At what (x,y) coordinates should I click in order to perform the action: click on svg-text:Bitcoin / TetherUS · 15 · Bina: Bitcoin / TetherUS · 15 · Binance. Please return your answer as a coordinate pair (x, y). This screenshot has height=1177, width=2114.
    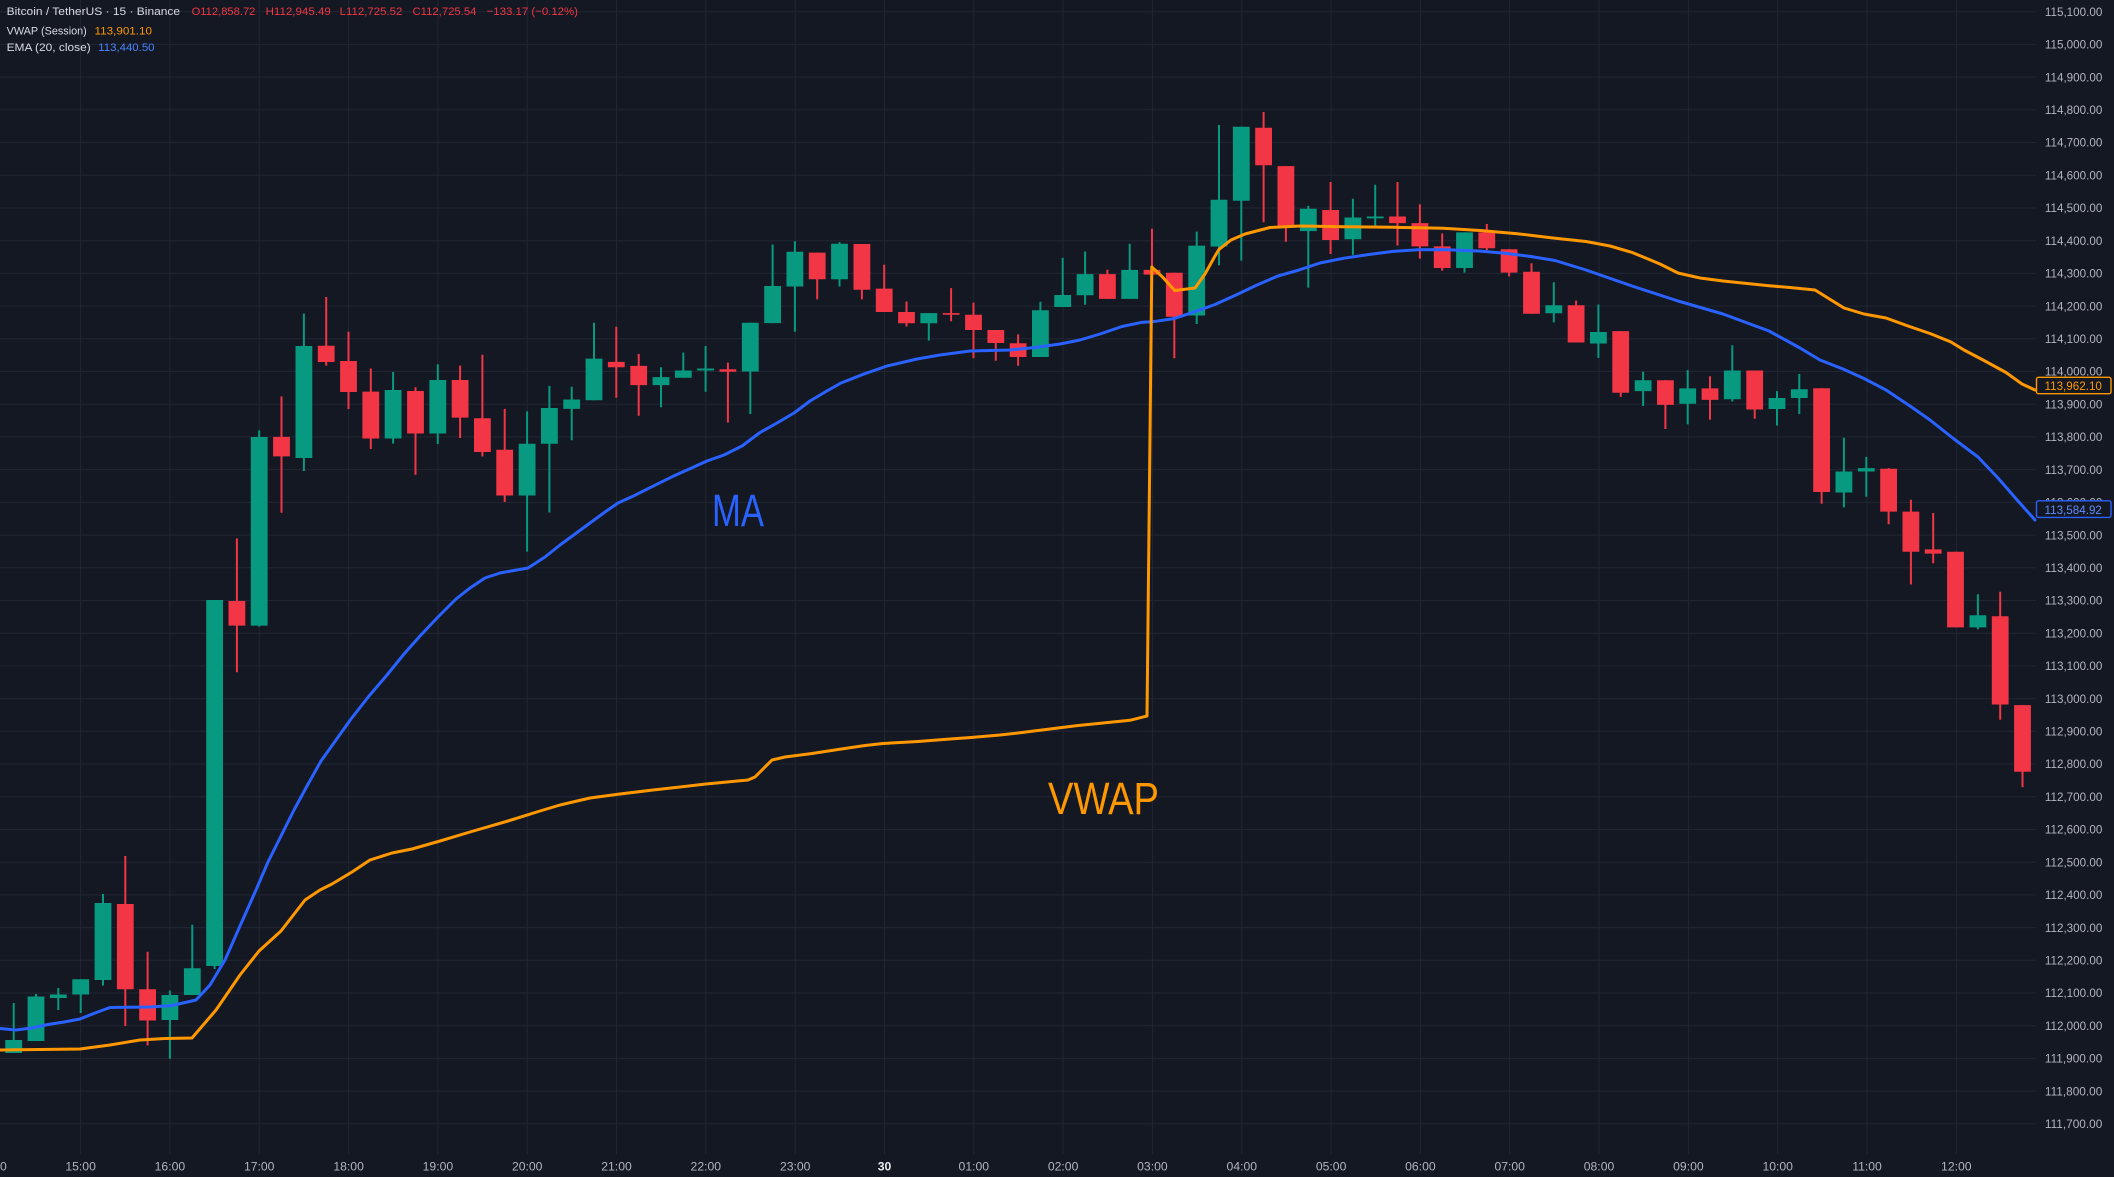
    Looking at the image, I should click on (94, 12).